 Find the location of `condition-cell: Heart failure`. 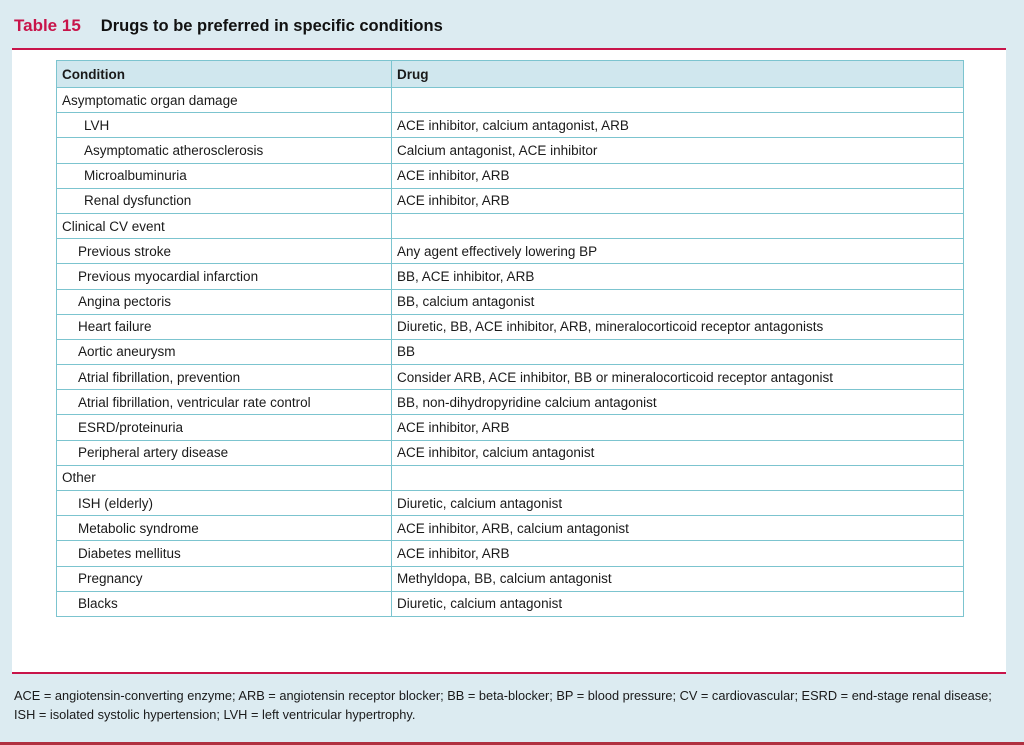

condition-cell: Heart failure is located at coordinates (224, 326).